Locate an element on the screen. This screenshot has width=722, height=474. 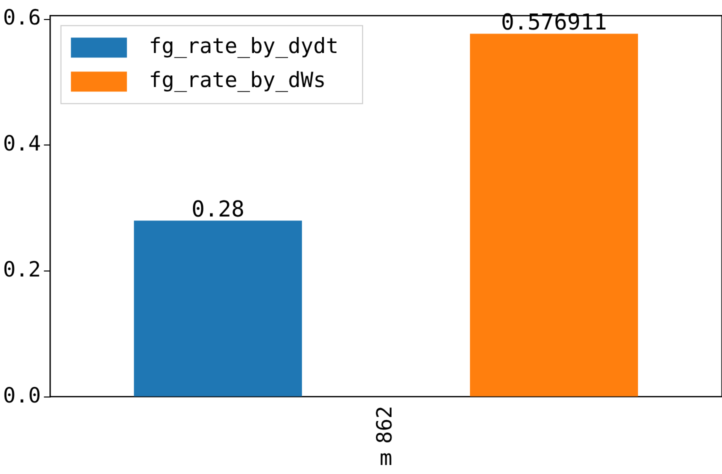
y-tick-label: 0.2 is located at coordinates (21, 269).